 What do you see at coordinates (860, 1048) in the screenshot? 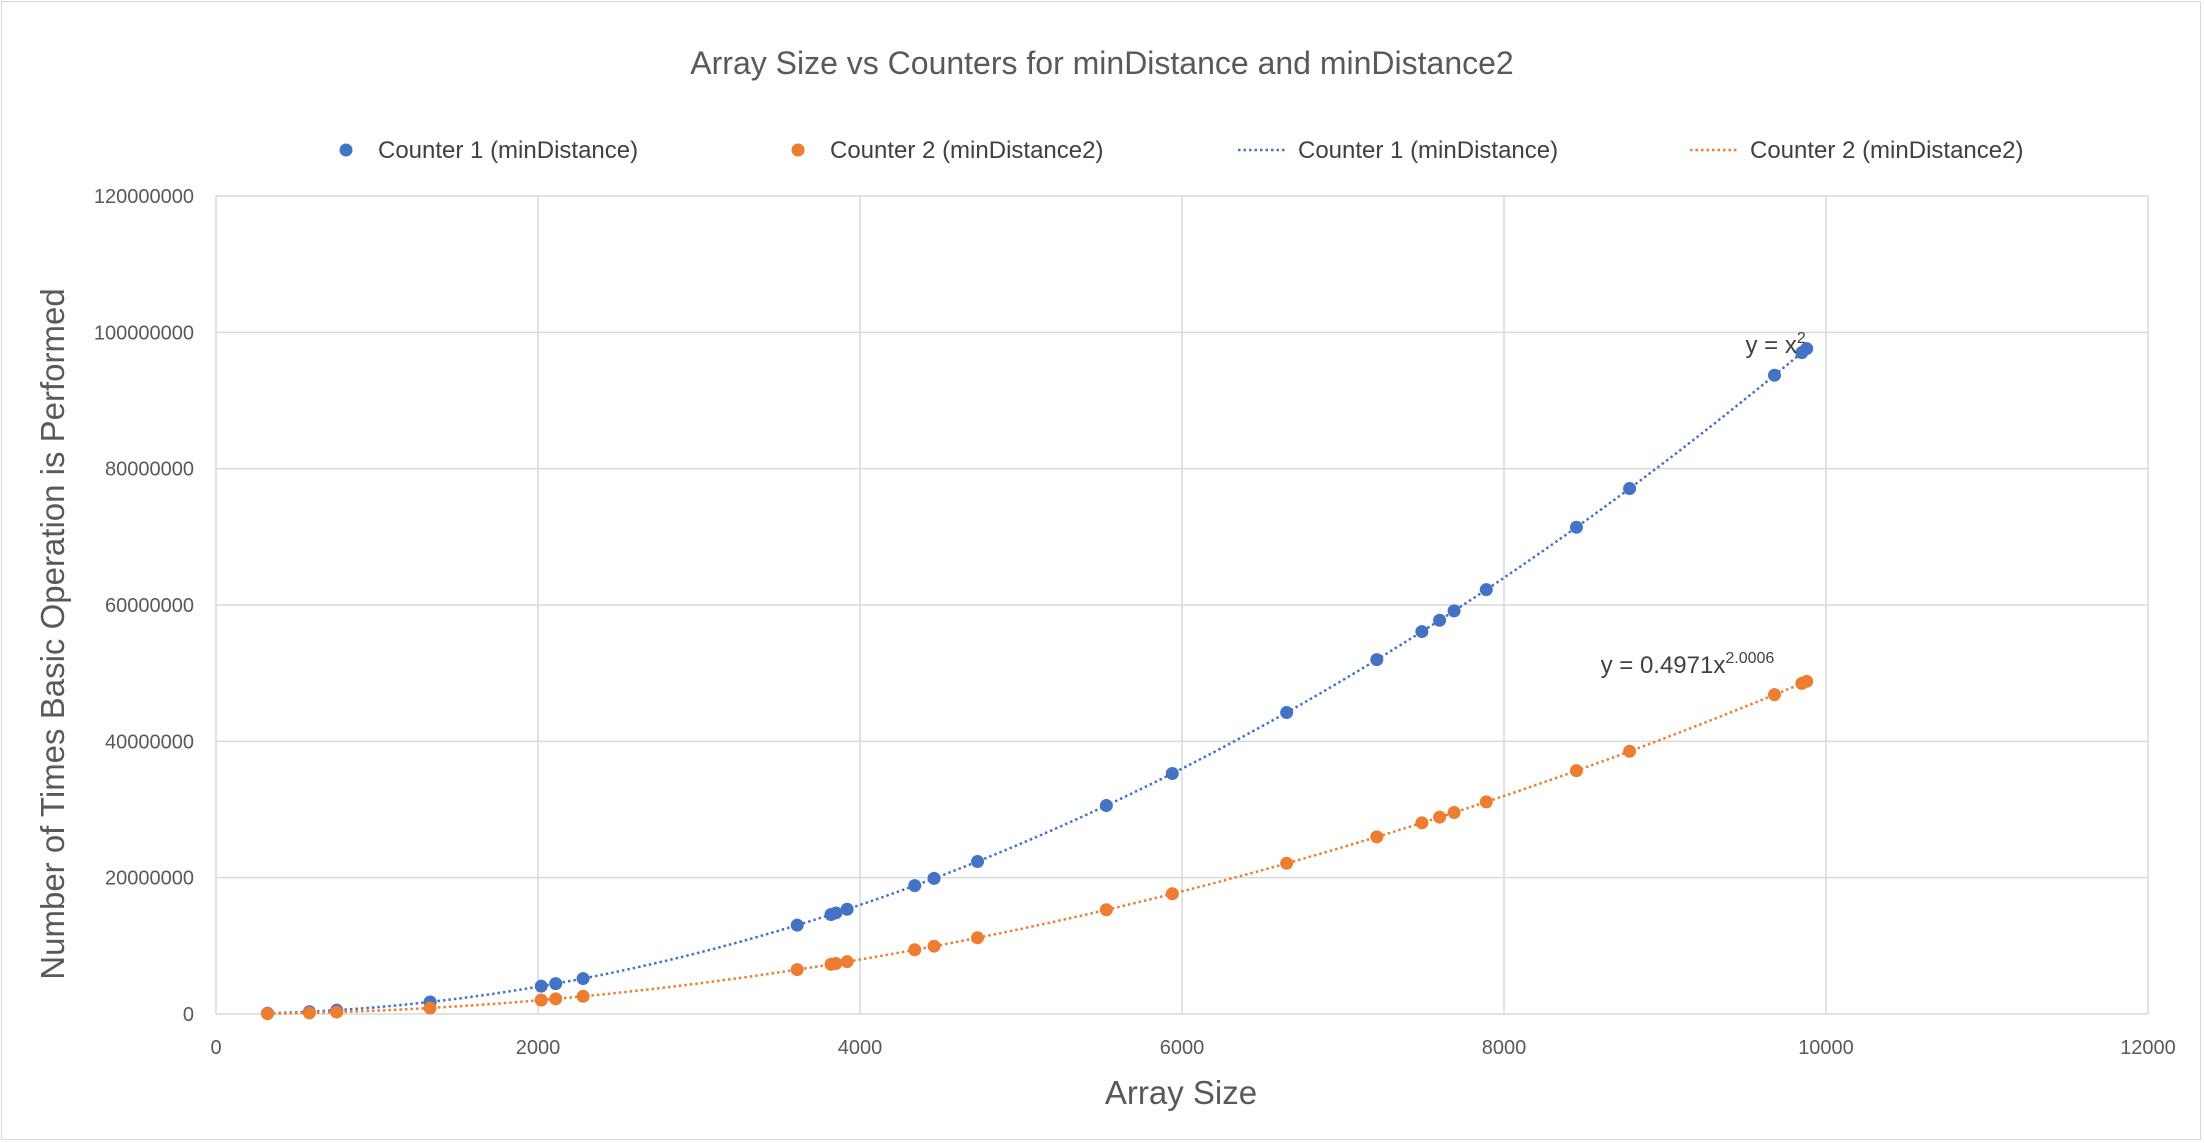
I see `x-tick-label: 4000` at bounding box center [860, 1048].